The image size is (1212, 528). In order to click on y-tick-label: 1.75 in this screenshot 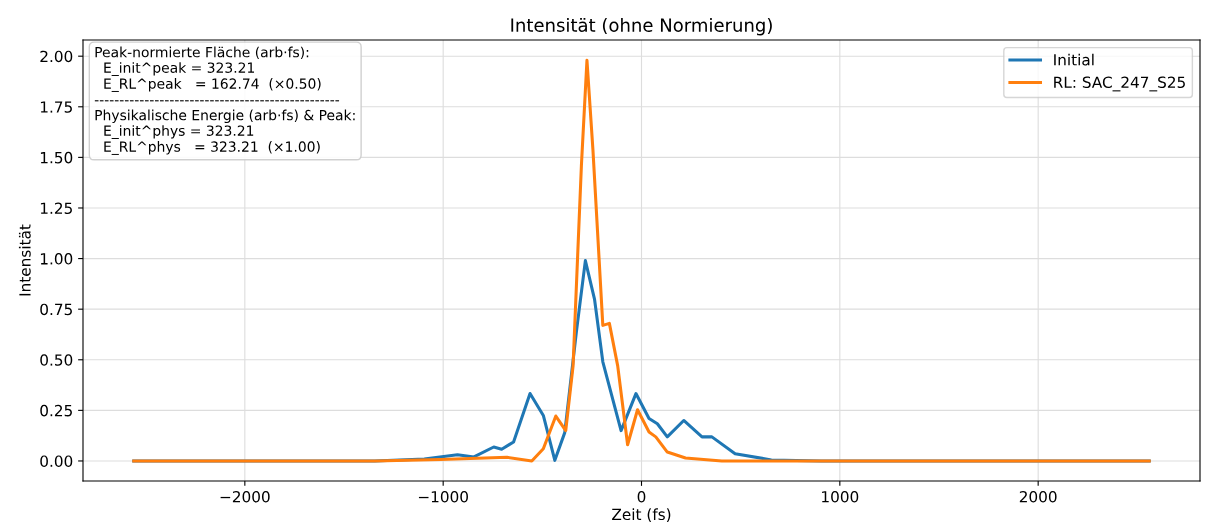, I will do `click(56, 107)`.